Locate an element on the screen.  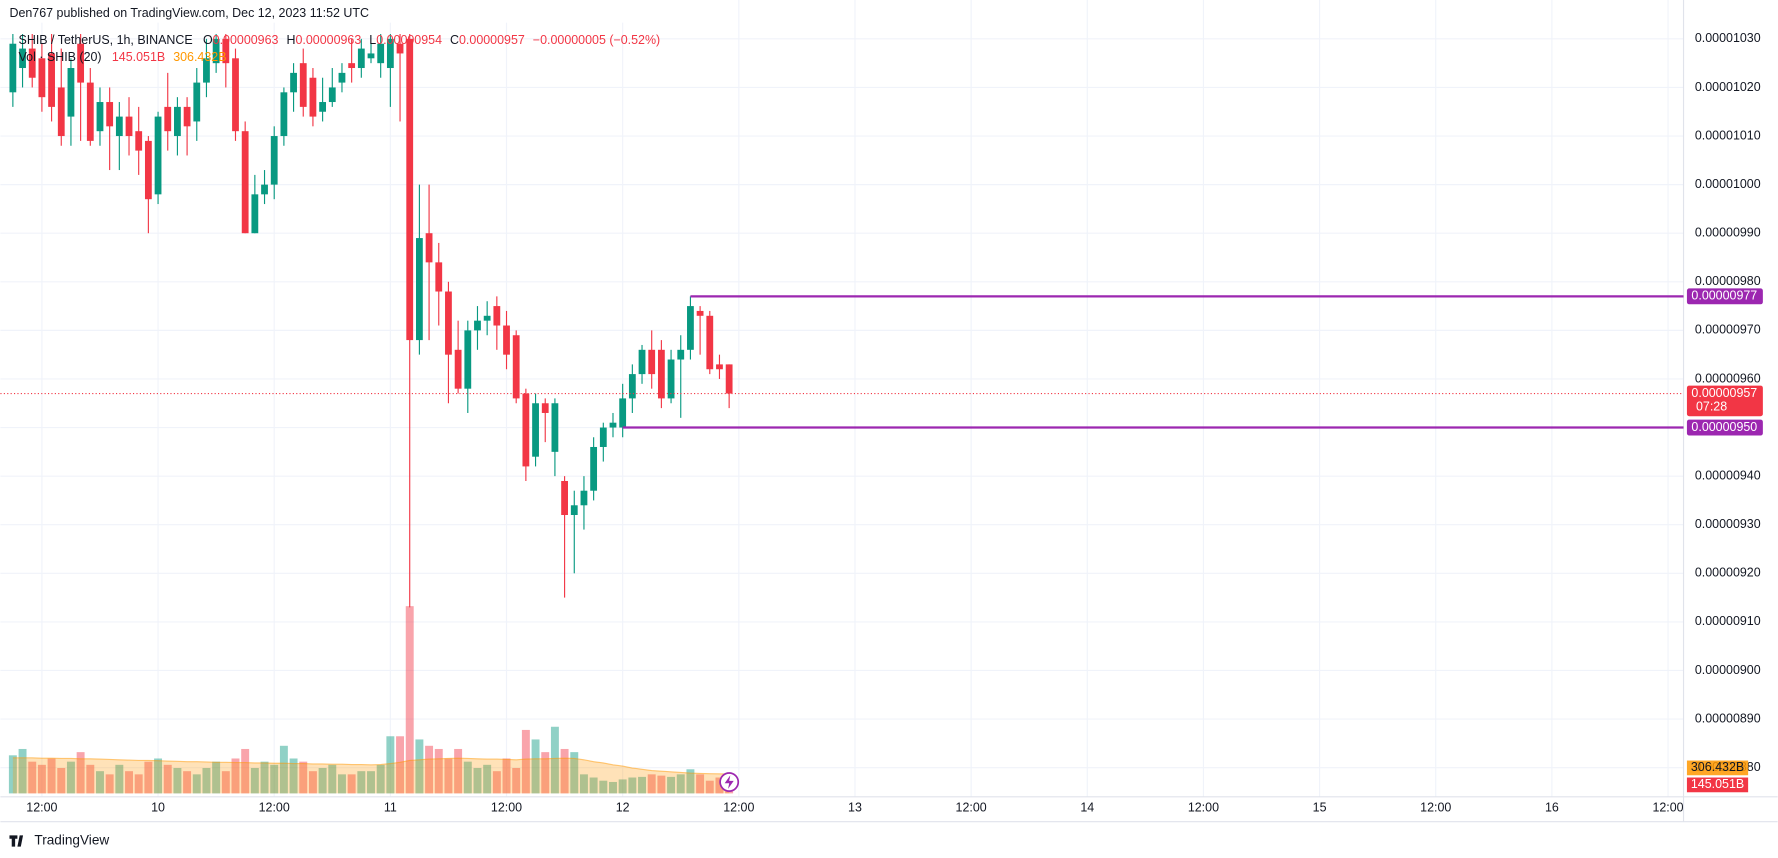
x-tick-label: 10 is located at coordinates (158, 807).